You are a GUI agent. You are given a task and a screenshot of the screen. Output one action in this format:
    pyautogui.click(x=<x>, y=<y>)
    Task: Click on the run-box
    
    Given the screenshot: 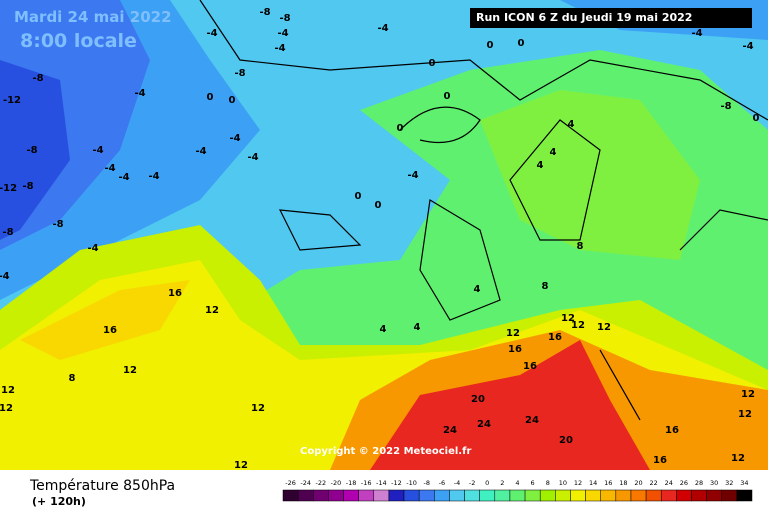 What is the action you would take?
    pyautogui.click(x=611, y=18)
    